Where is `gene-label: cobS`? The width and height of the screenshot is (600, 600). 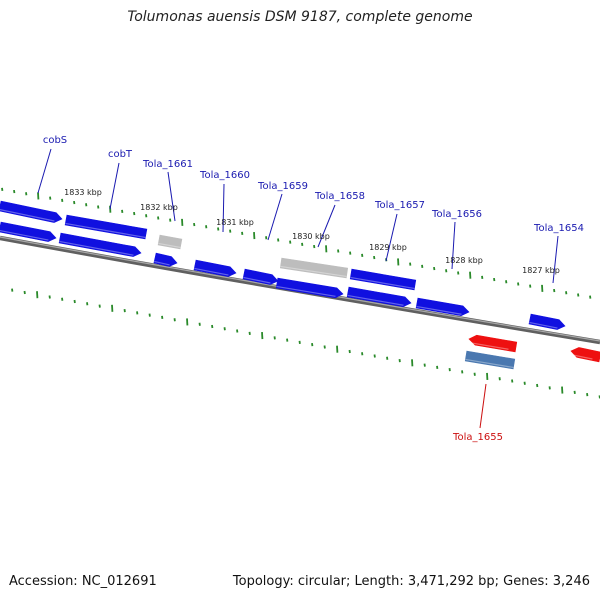
gene-label: cobS is located at coordinates (55, 140).